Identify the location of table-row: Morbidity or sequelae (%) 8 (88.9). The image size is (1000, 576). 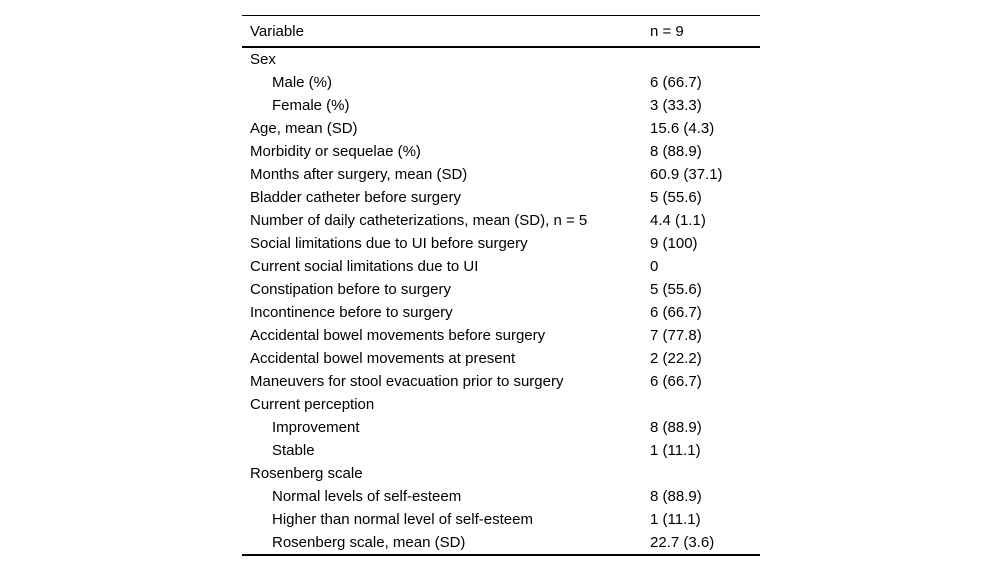
(501, 151).